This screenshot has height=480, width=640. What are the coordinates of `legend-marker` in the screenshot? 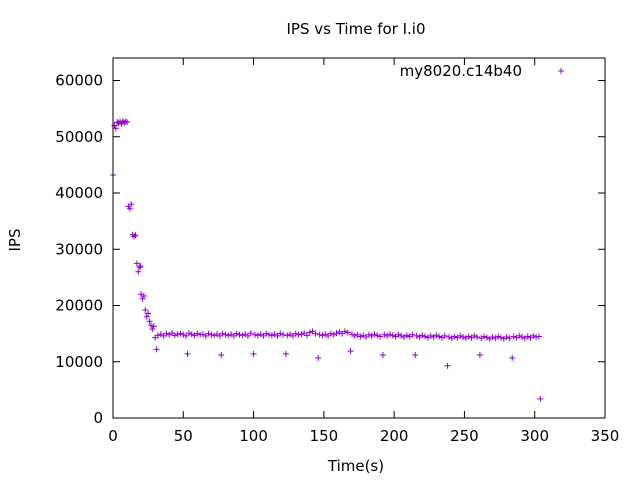 It's located at (561, 71).